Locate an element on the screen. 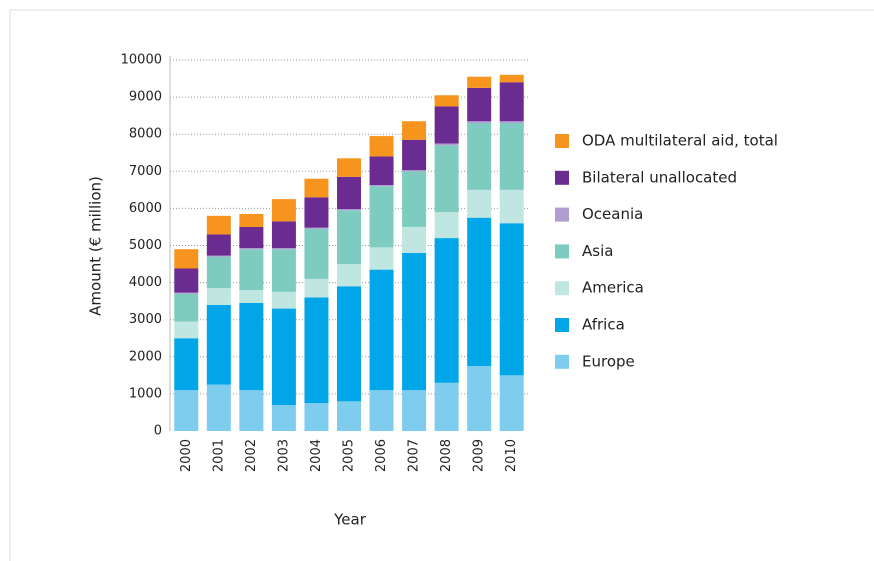 The width and height of the screenshot is (874, 561). y-tick-label: 7000 is located at coordinates (145, 171).